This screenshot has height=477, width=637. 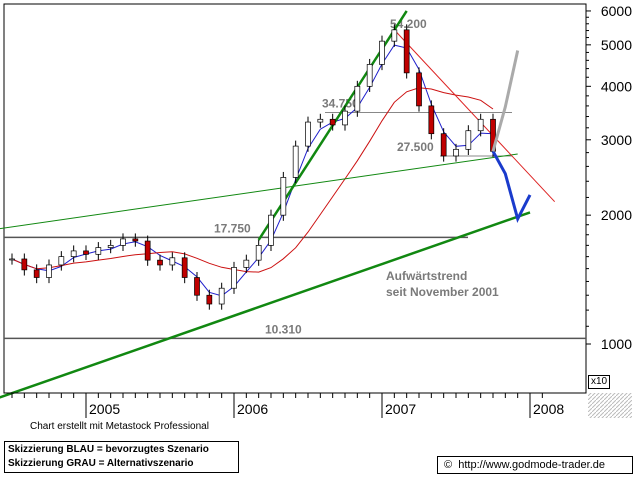 I want to click on thin-green-line, so click(x=259, y=191).